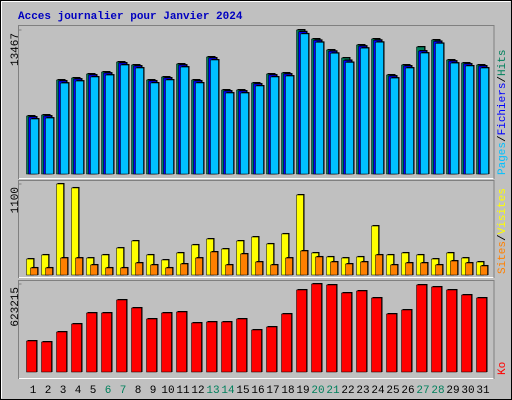  I want to click on x-tick-label: 24, so click(378, 391).